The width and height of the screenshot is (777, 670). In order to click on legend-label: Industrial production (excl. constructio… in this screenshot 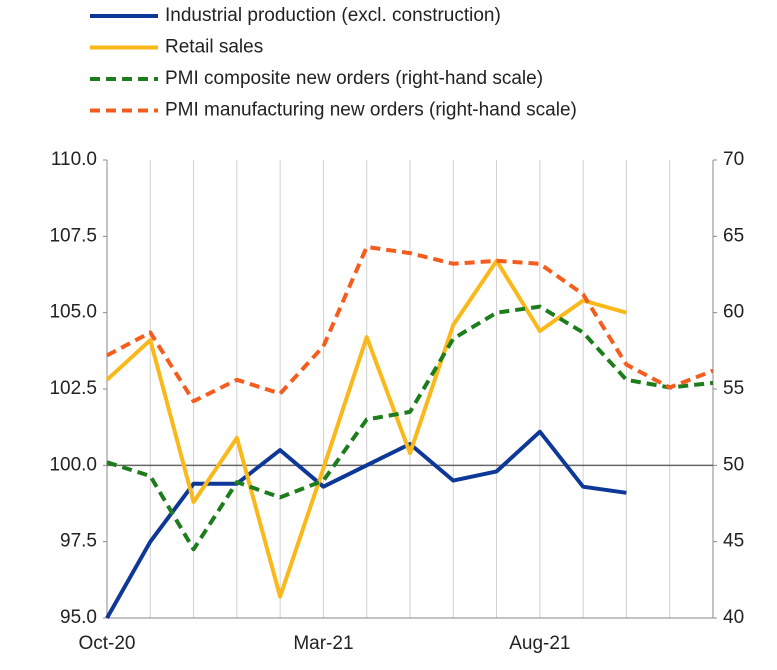, I will do `click(333, 15)`.